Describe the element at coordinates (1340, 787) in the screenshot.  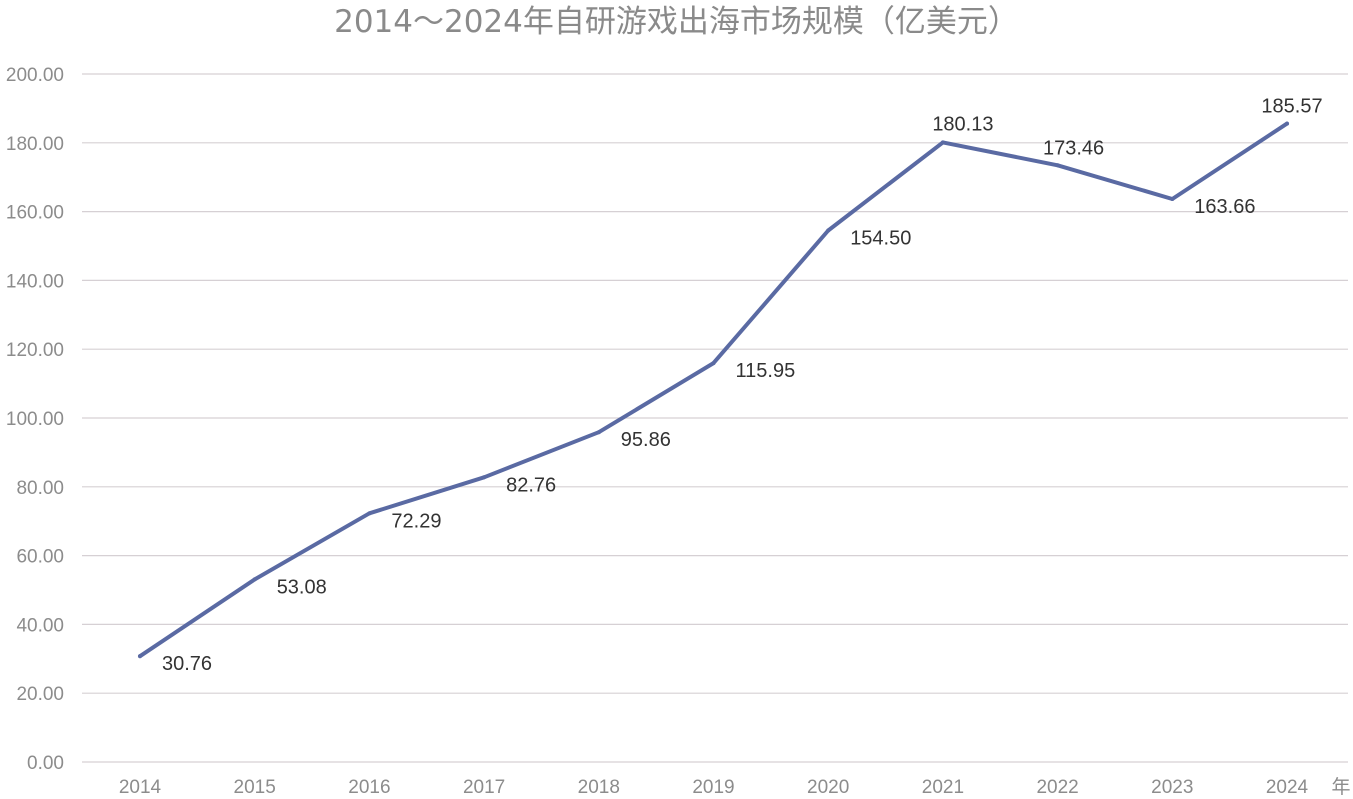
I see `x-axis-unit-label: 年` at that location.